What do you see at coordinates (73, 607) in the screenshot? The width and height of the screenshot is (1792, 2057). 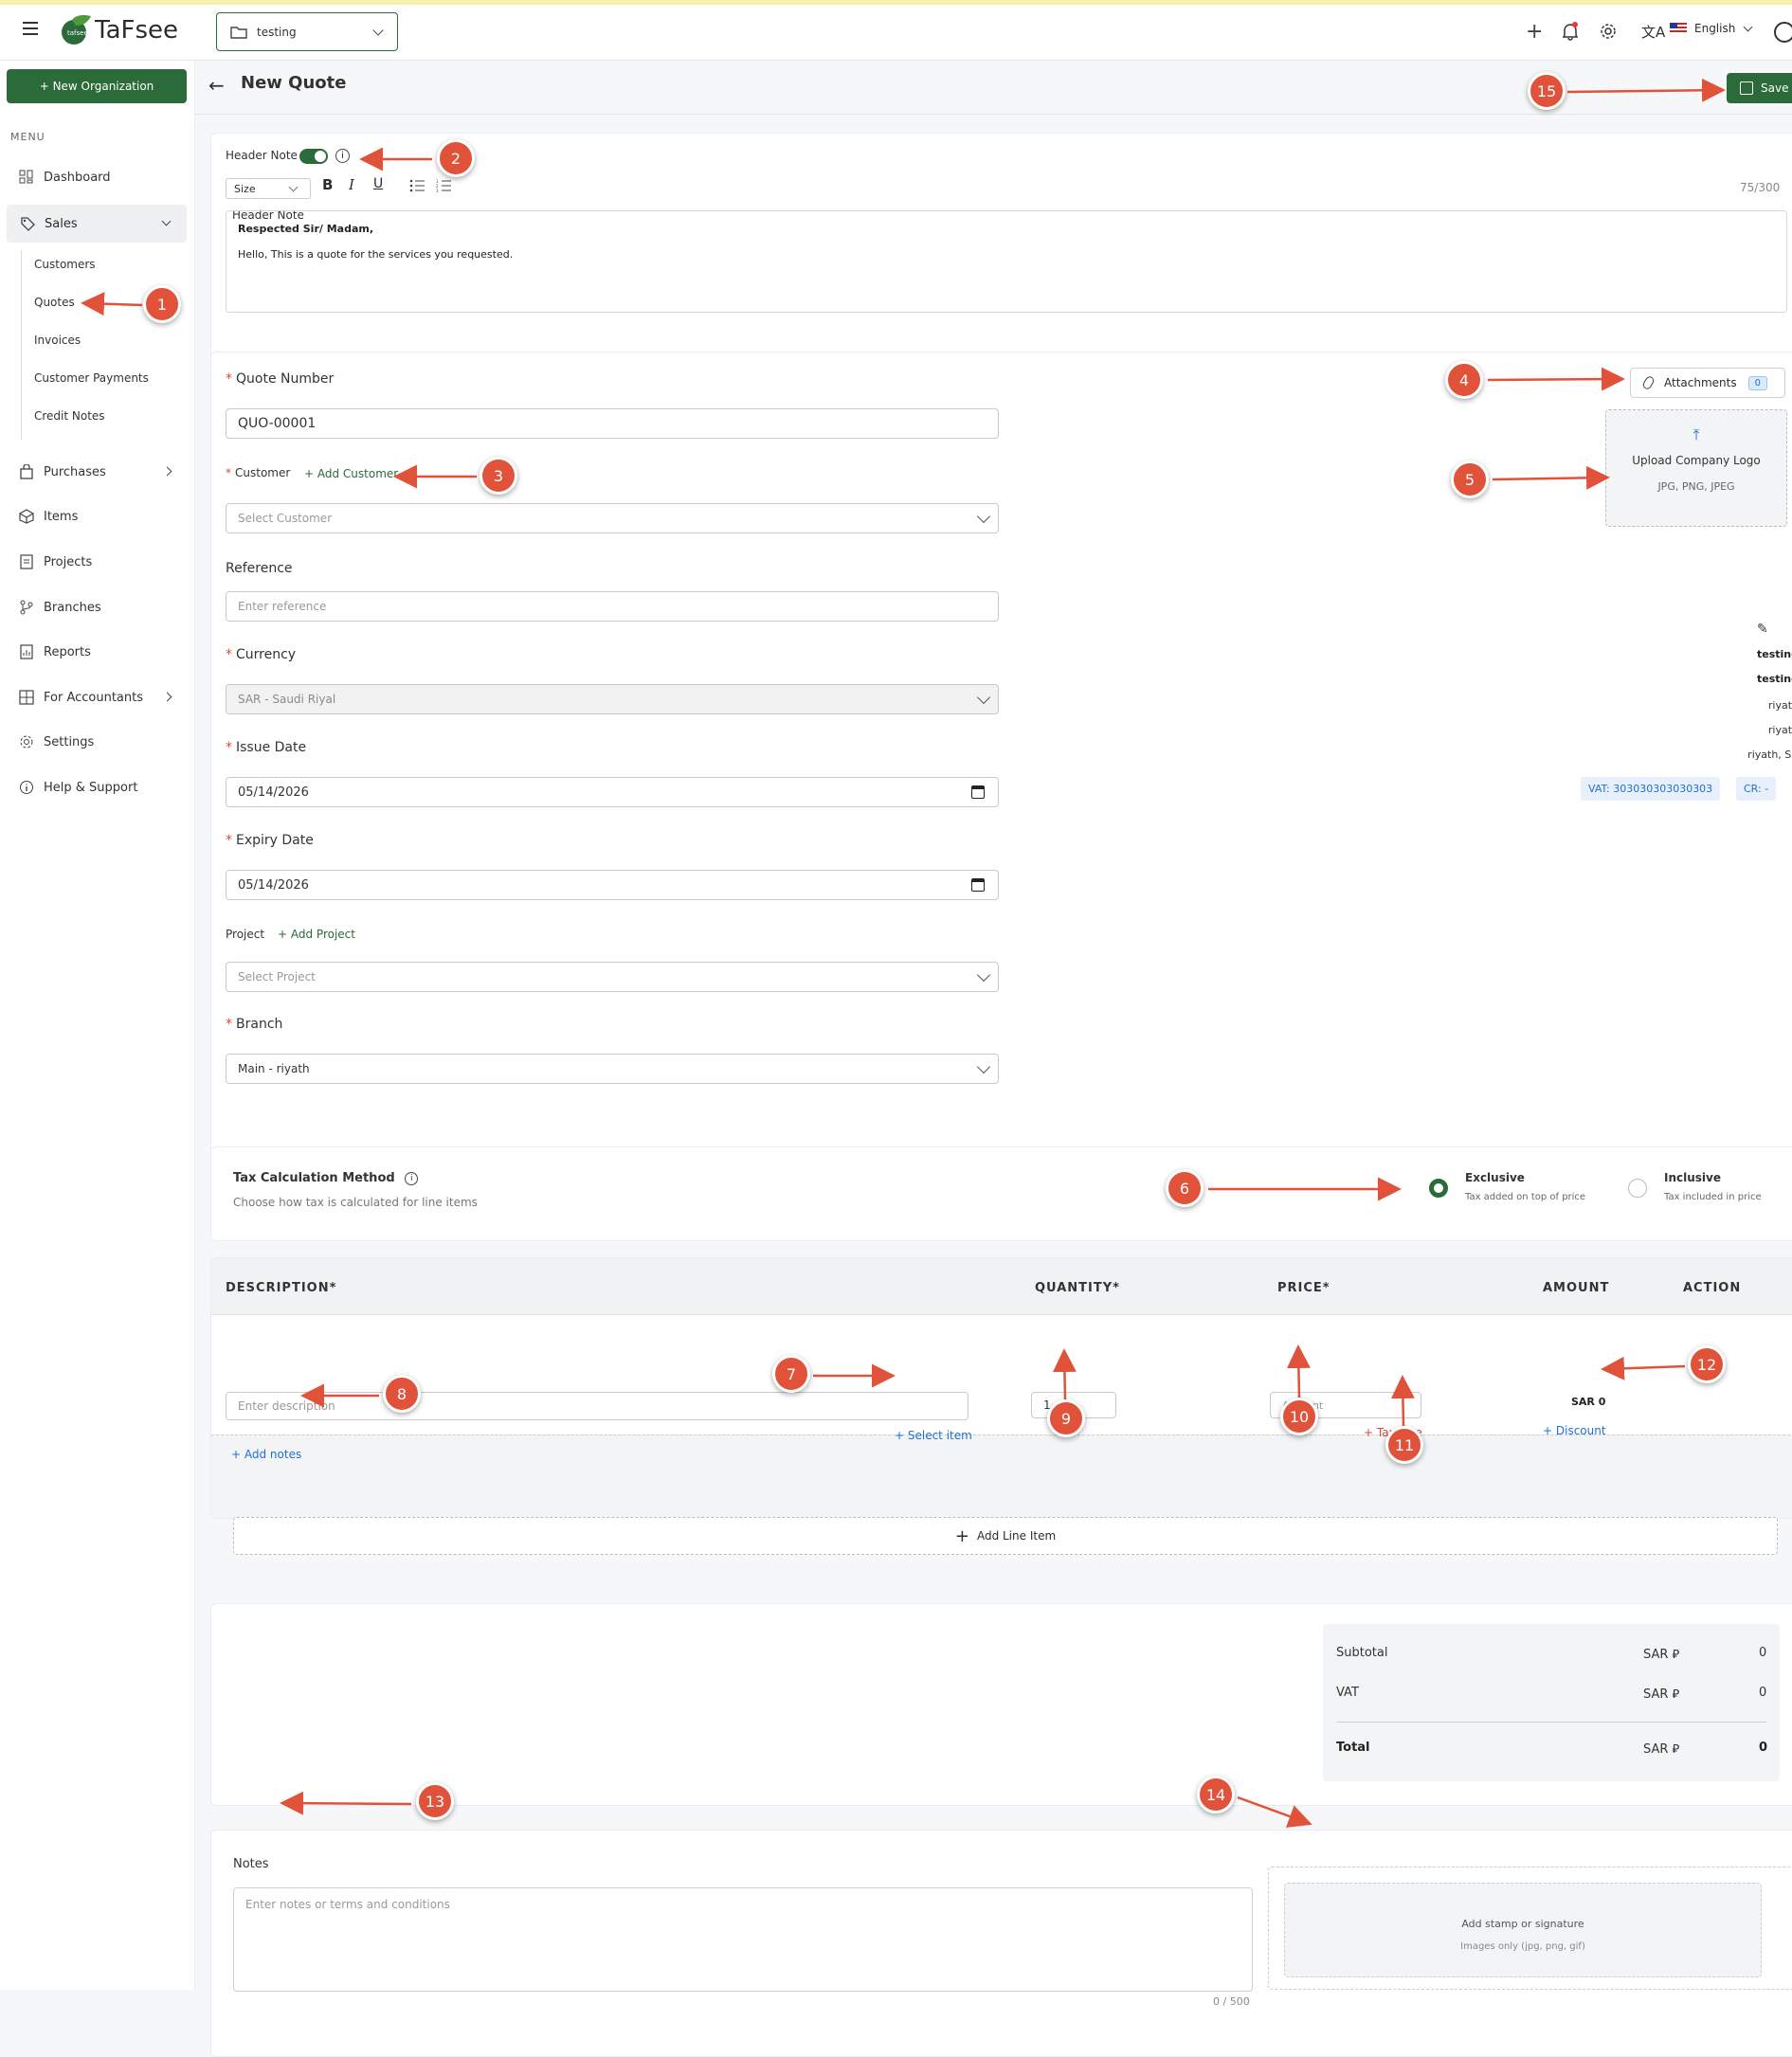 I see `sidebar-item-label: Branches` at bounding box center [73, 607].